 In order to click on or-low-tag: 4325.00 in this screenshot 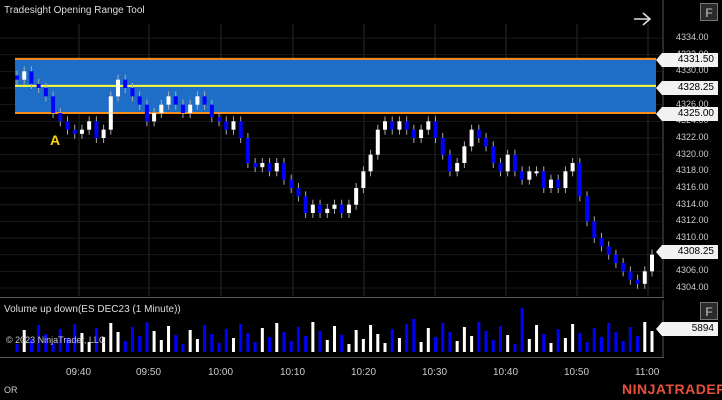, I will do `click(687, 114)`.